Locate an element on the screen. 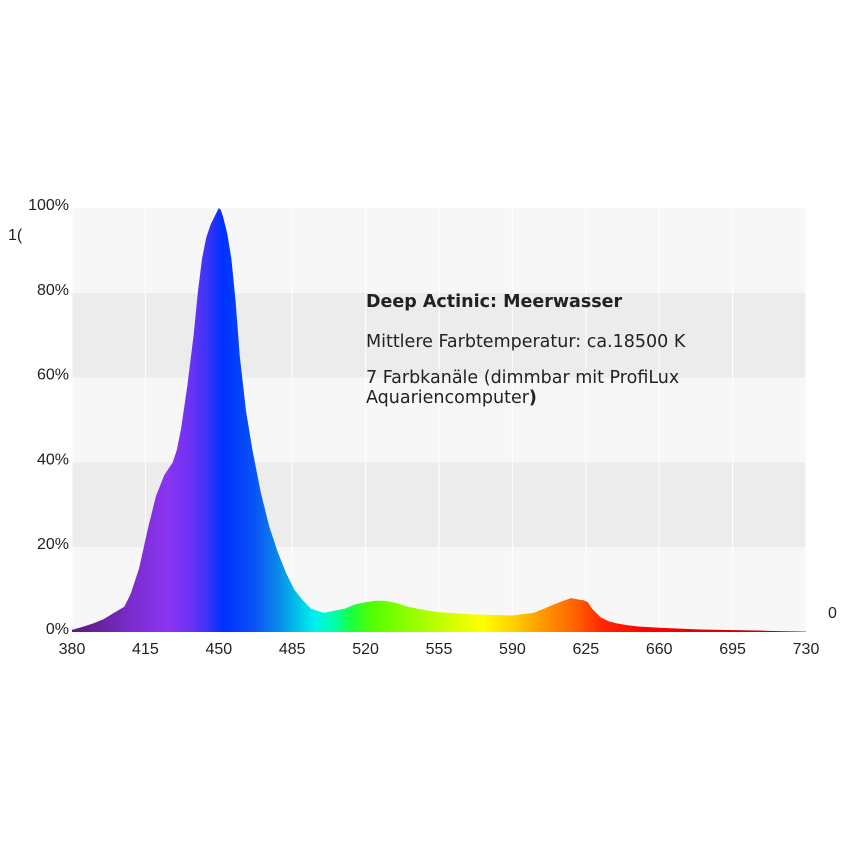  y-tick-label: 0% is located at coordinates (57, 629).